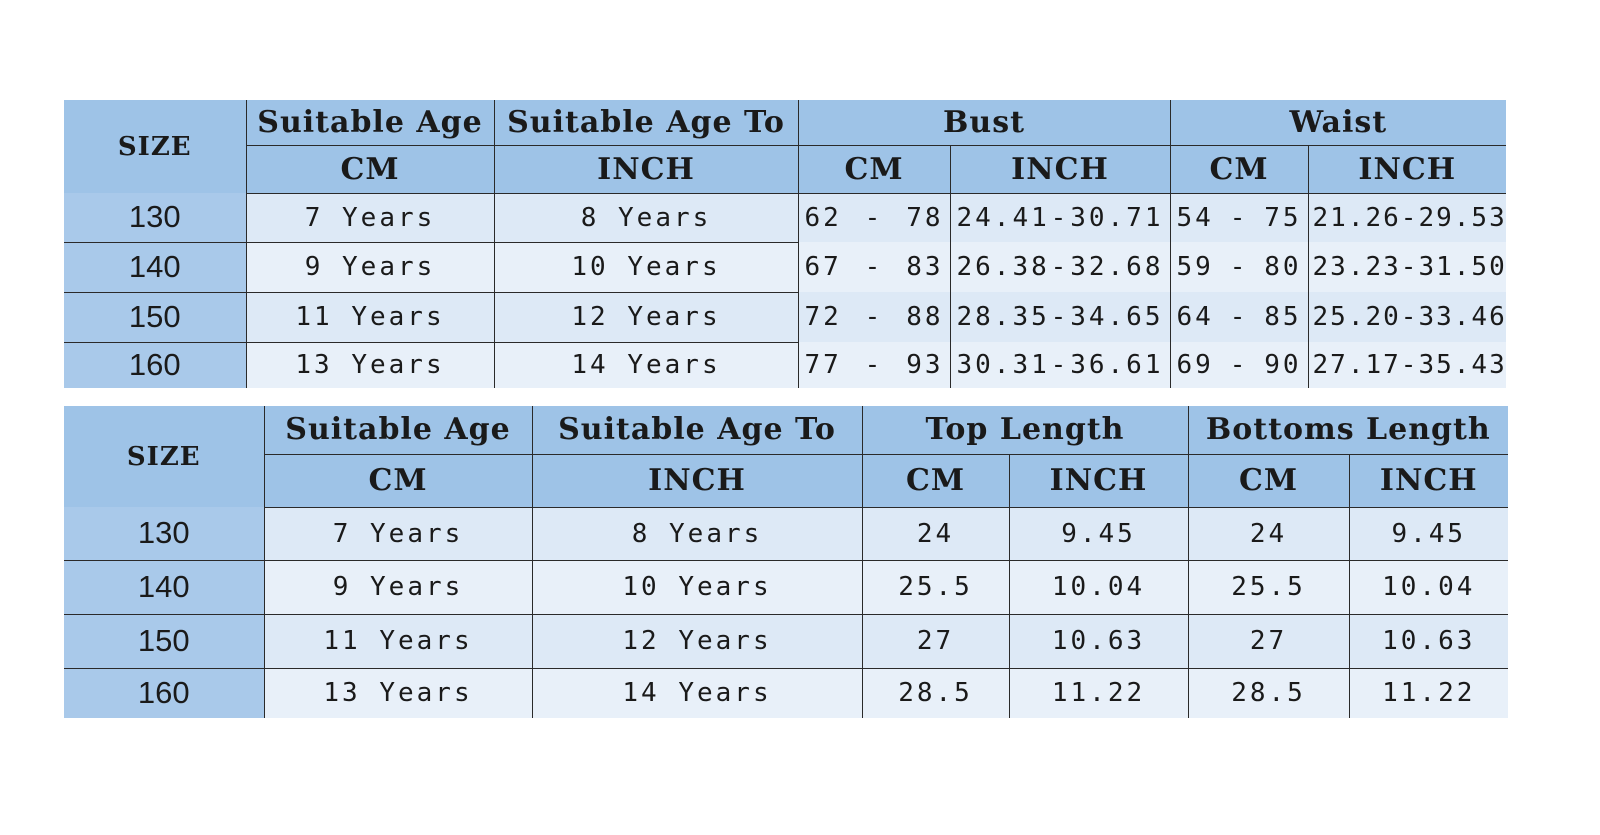 This screenshot has width=1600, height=835. I want to click on range-to: 34.65, so click(1117, 317).